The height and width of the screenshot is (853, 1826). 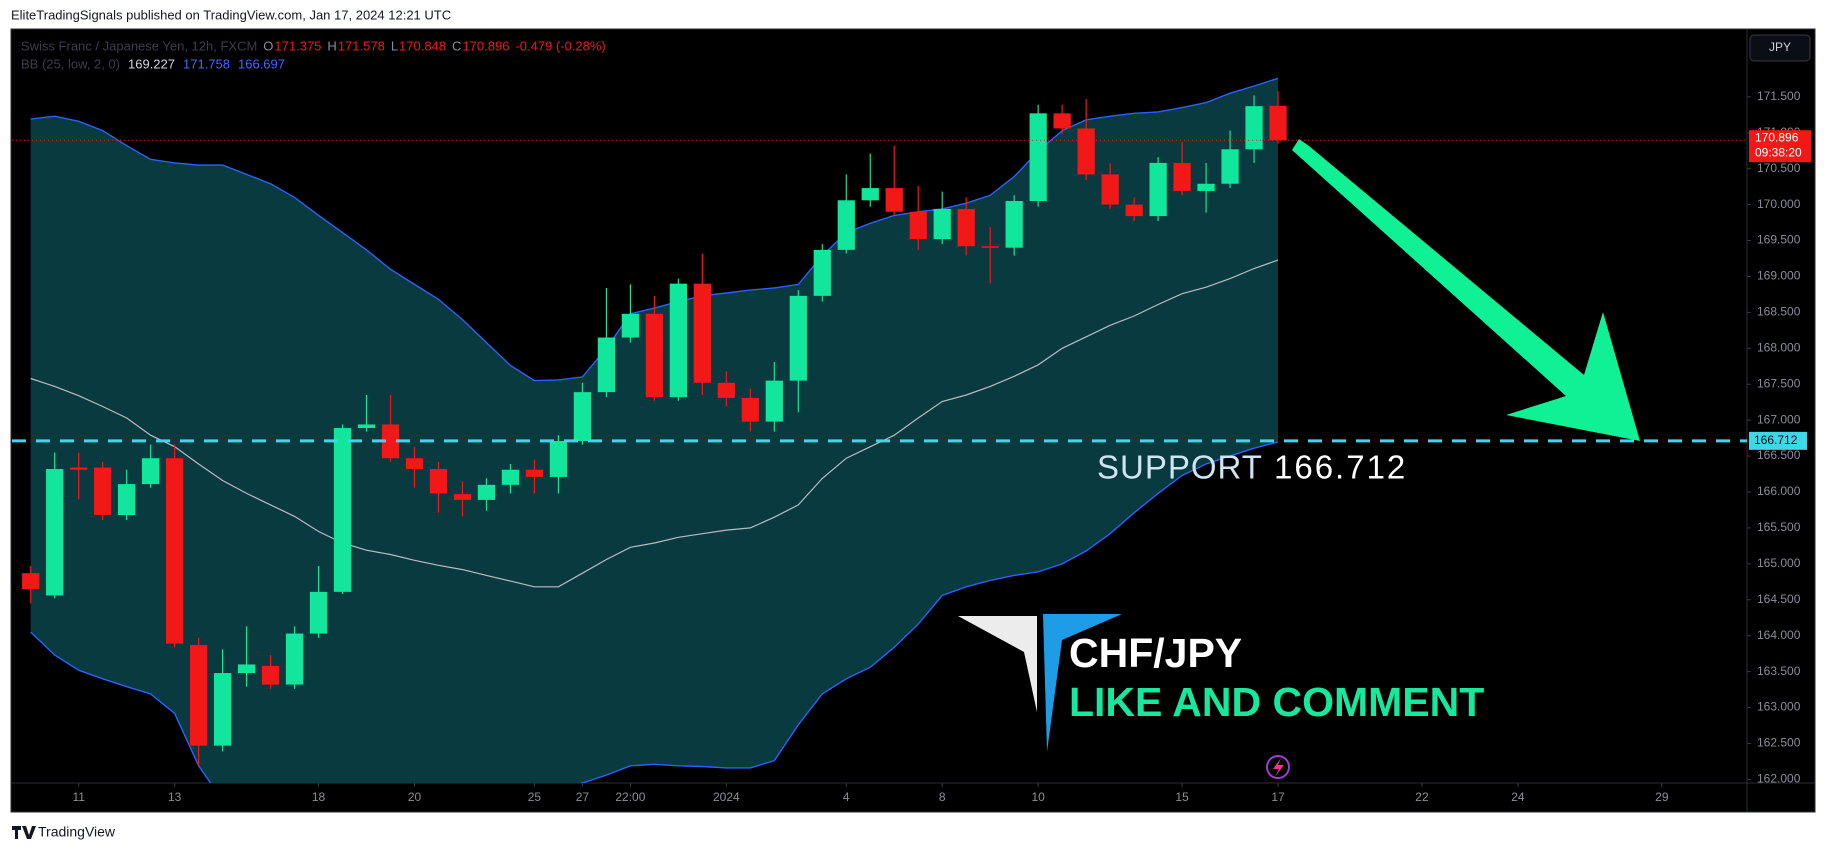 I want to click on alert-icon, so click(x=1278, y=767).